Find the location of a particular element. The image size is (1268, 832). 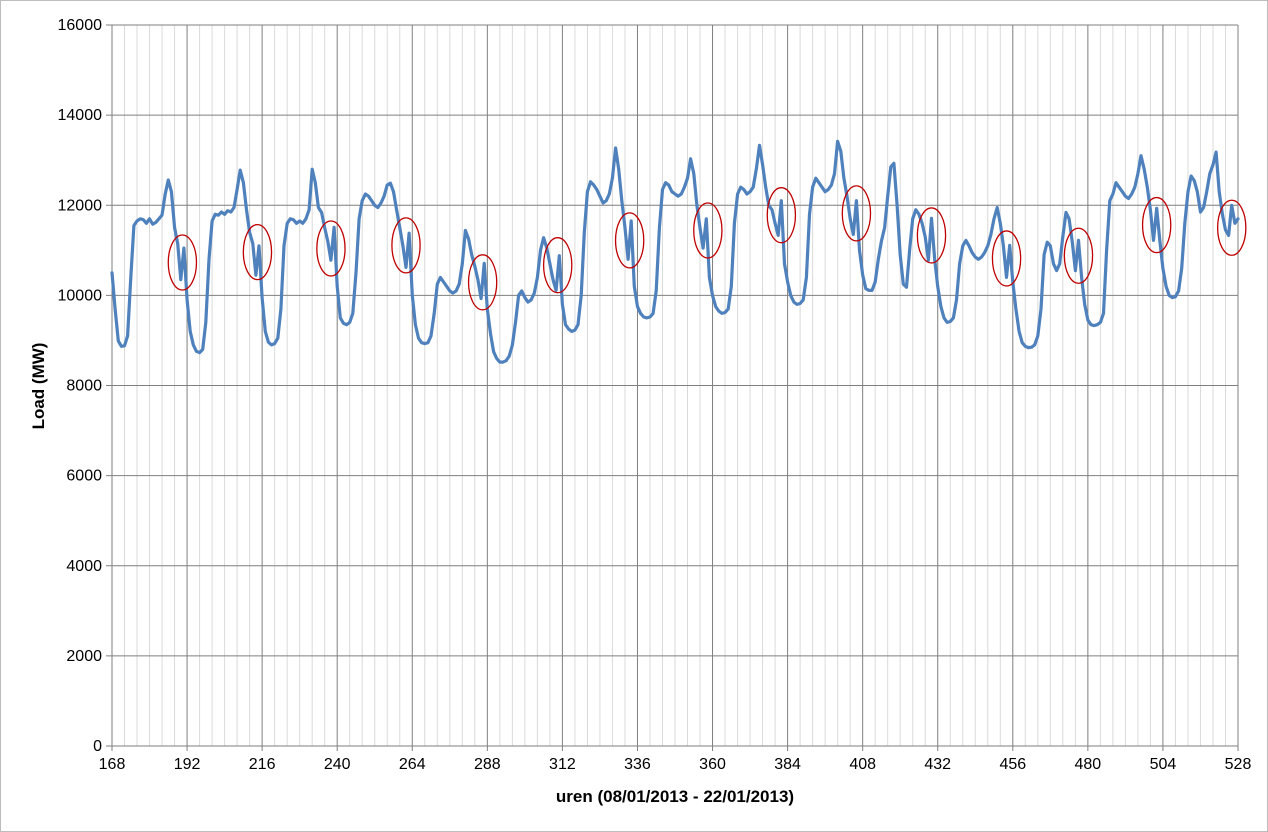

x-axis-tick-label: 240 is located at coordinates (337, 764).